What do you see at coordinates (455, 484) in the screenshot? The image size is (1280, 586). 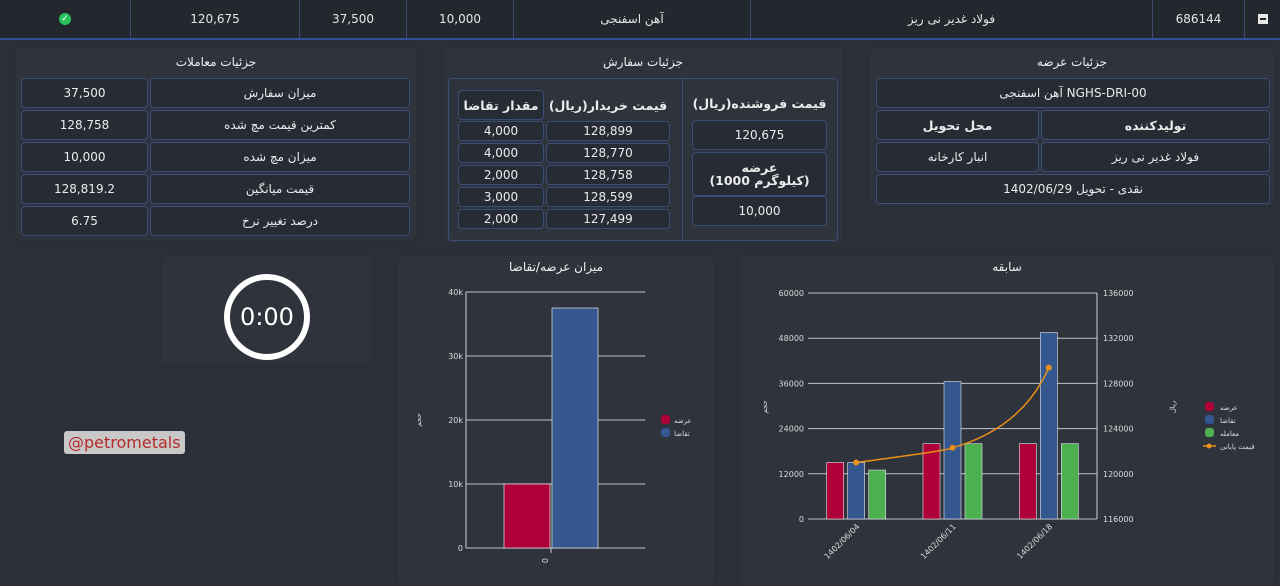 I see `y-tick-label: 10k` at bounding box center [455, 484].